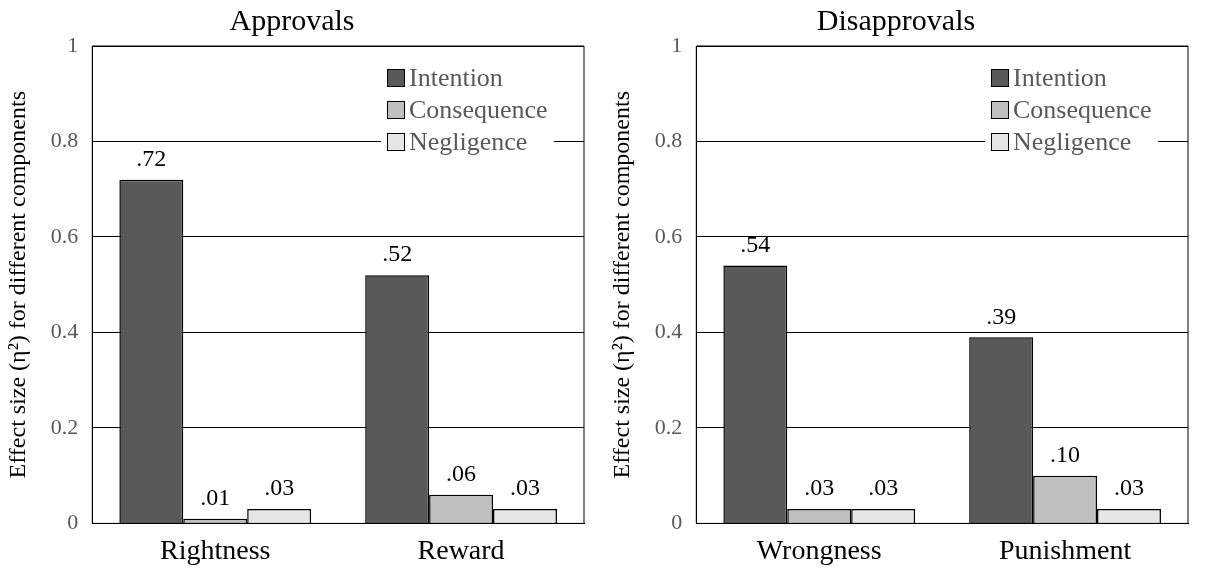 The image size is (1208, 571). What do you see at coordinates (292, 19) in the screenshot?
I see `chart-title: Approvals` at bounding box center [292, 19].